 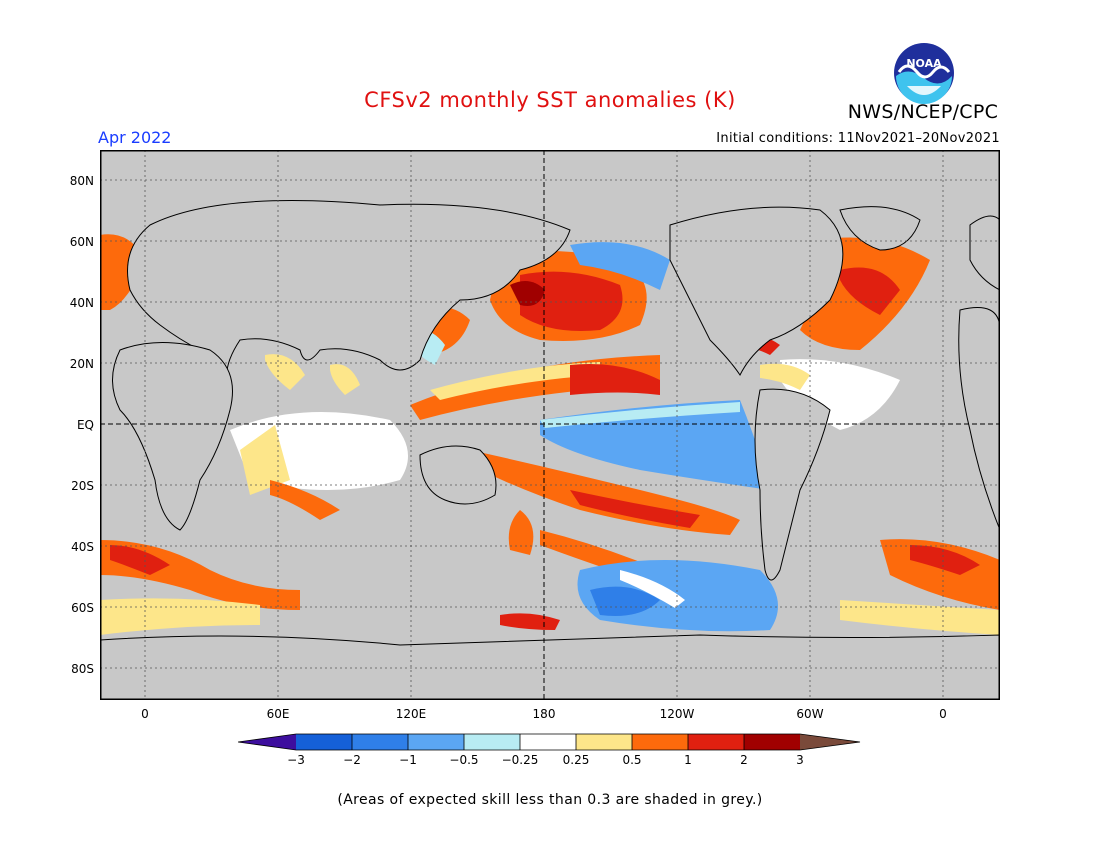 I want to click on colorbar-label: 2, so click(x=744, y=760).